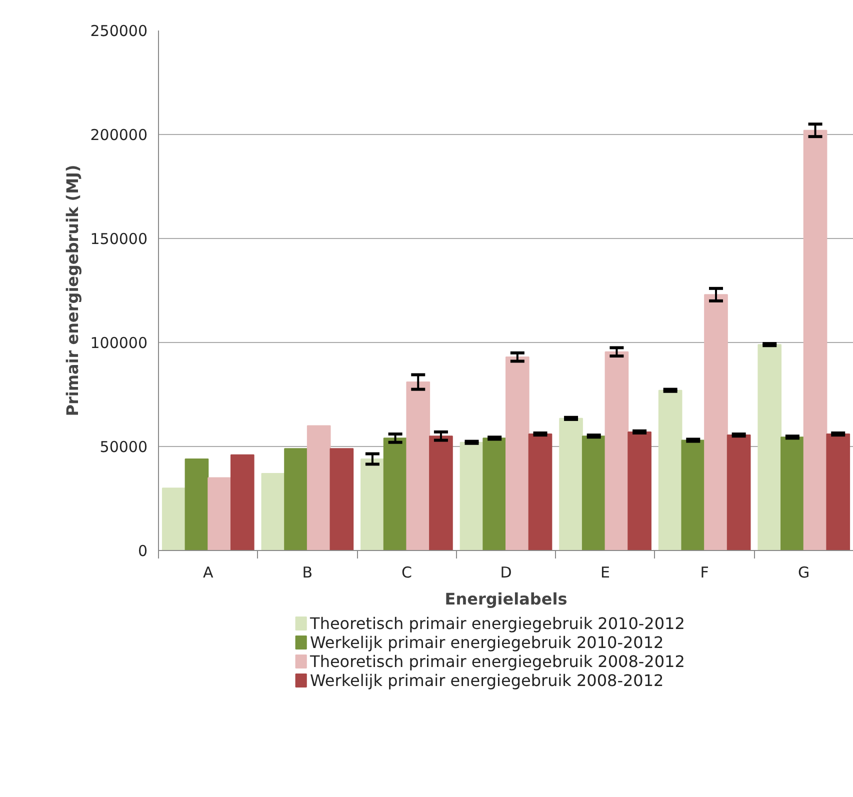  What do you see at coordinates (804, 573) in the screenshot?
I see `x-tick-label: G` at bounding box center [804, 573].